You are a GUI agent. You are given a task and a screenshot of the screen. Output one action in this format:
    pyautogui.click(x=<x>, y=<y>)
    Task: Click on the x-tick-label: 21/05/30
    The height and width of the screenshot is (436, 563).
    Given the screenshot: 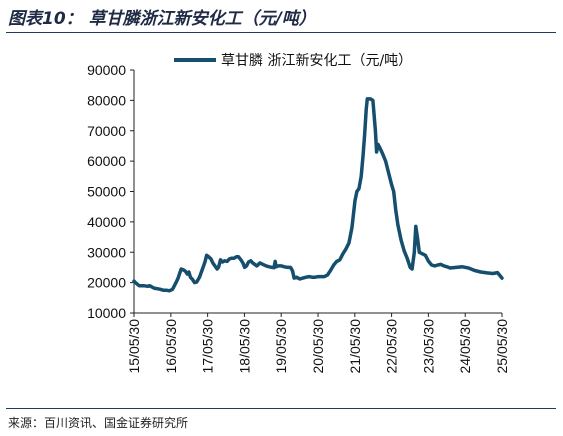 What is the action you would take?
    pyautogui.click(x=355, y=346)
    